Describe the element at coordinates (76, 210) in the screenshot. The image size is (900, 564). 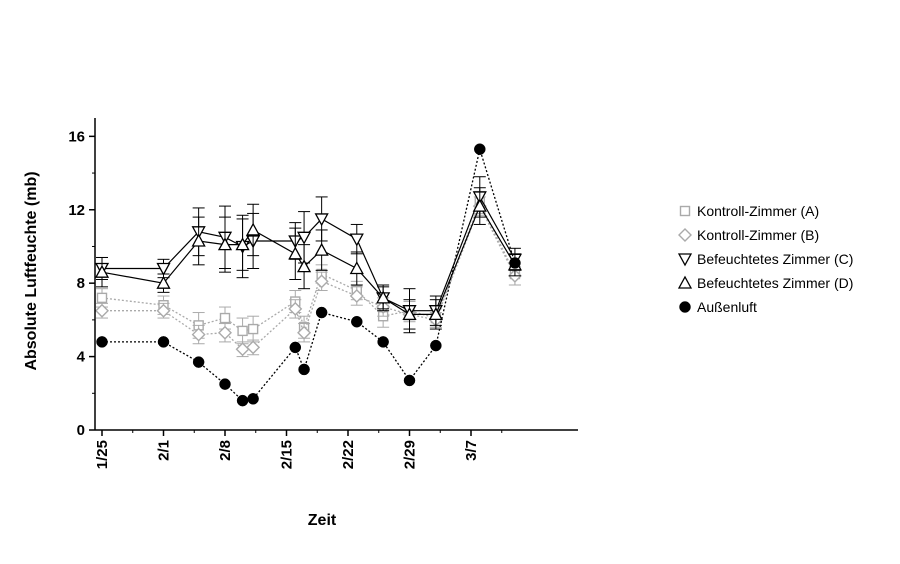
I see `y-tick-label: 12` at that location.